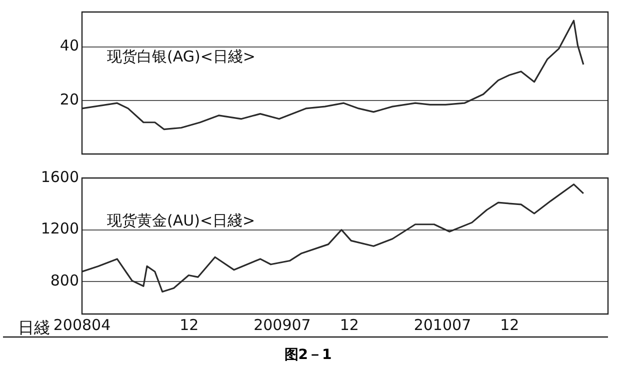 Image resolution: width=618 pixels, height=366 pixels. Describe the element at coordinates (59, 229) in the screenshot. I see `y-tick-label: 1200` at that location.